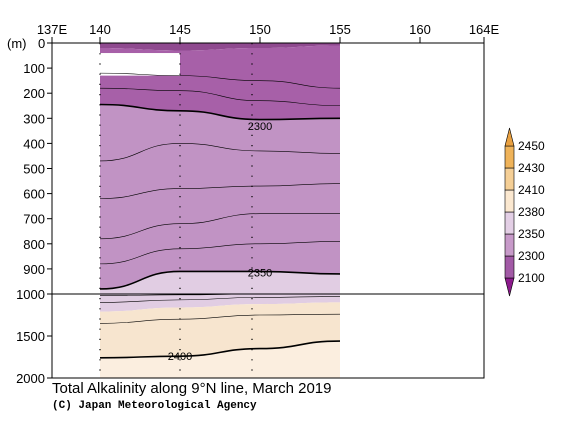  Describe the element at coordinates (531, 256) in the screenshot. I see `colorbar-label: 2300` at that location.